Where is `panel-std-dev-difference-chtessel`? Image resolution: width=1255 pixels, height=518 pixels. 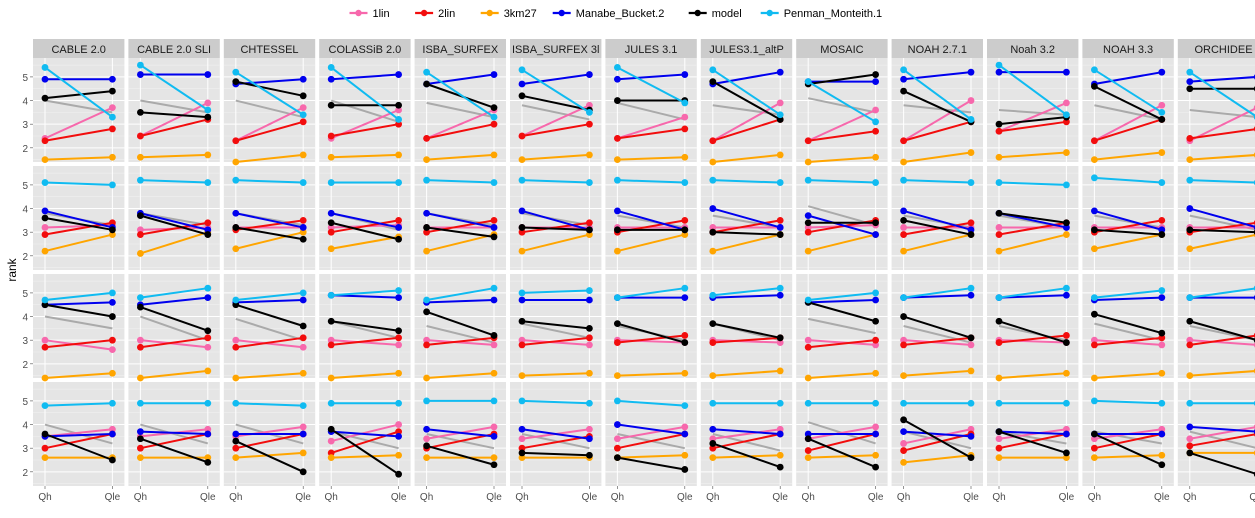
panel-std-dev-difference-chtessel is located at coordinates (269, 434).